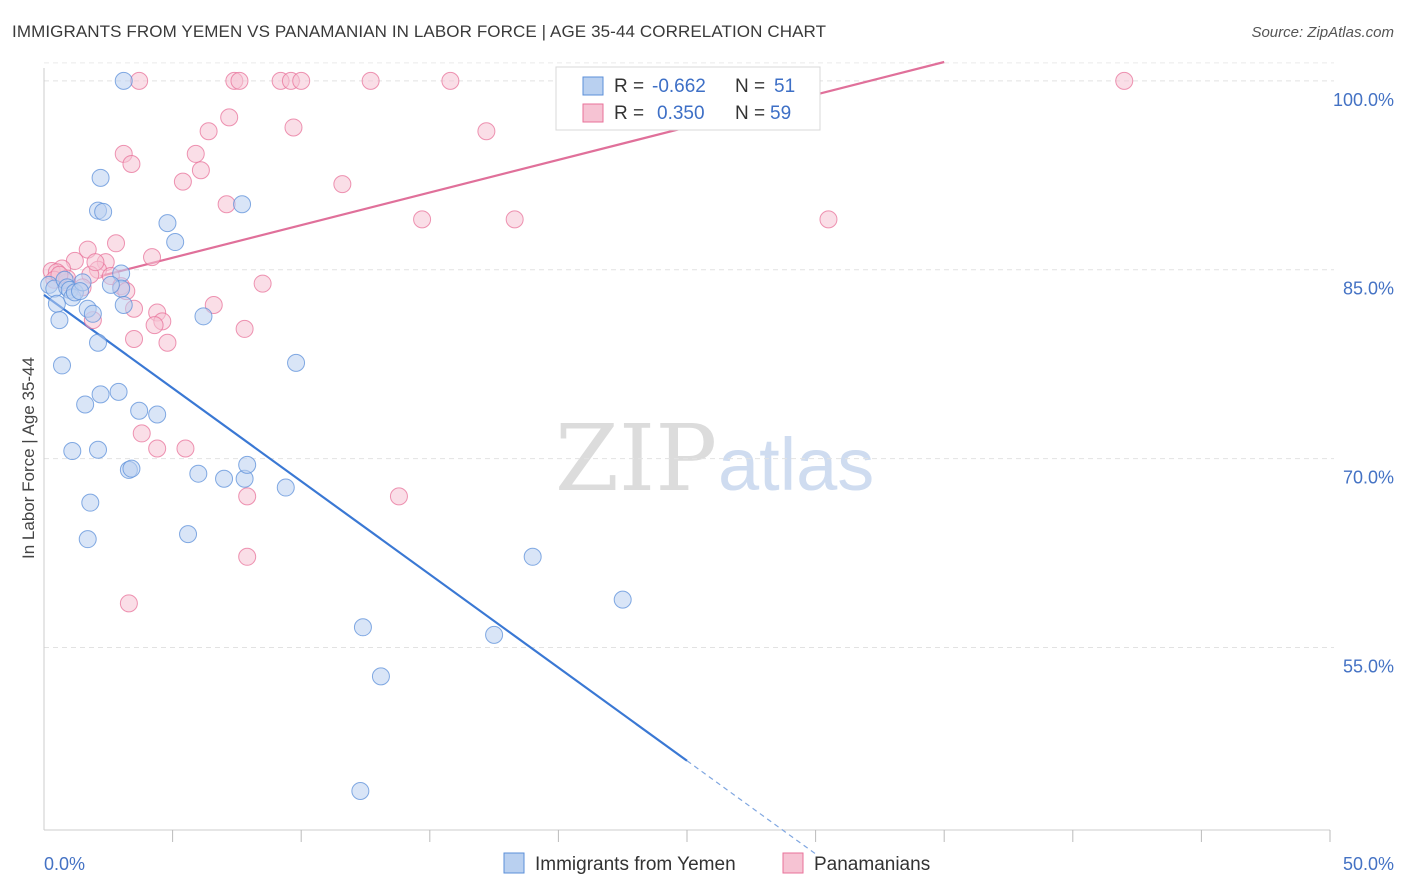  What do you see at coordinates (751, 807) in the screenshot?
I see `trend-line-yemen-extension` at bounding box center [751, 807].